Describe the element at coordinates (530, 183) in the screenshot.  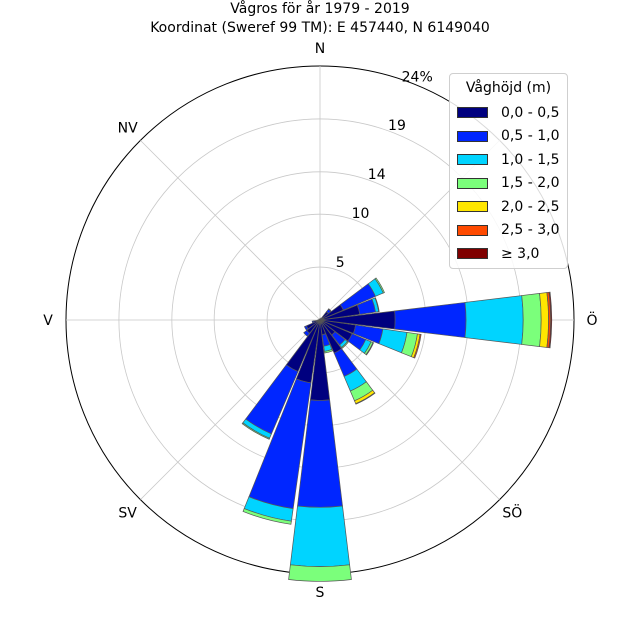
I see `legend-label: 1,5 - 2,0` at that location.